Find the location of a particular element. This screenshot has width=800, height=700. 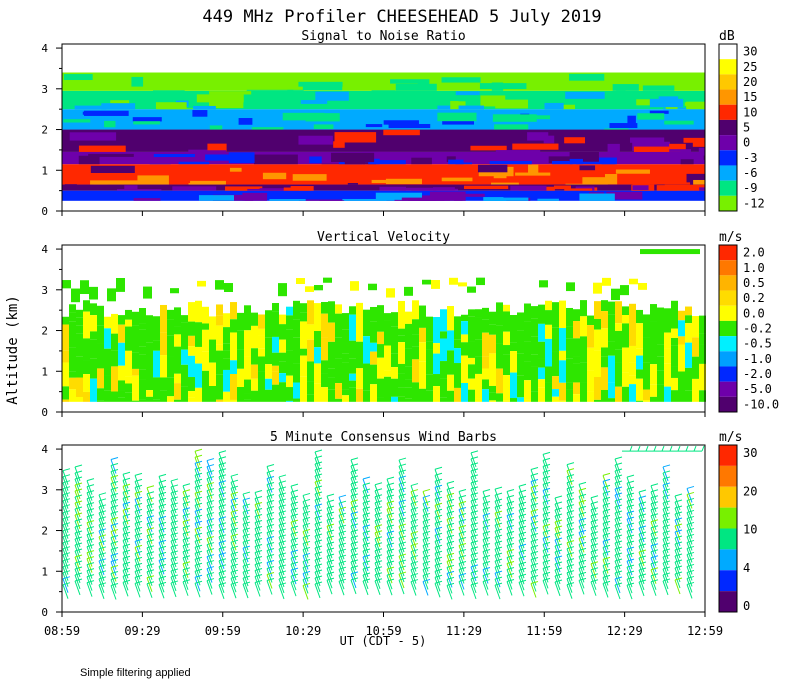

colorbar-label: 0 is located at coordinates (746, 143).